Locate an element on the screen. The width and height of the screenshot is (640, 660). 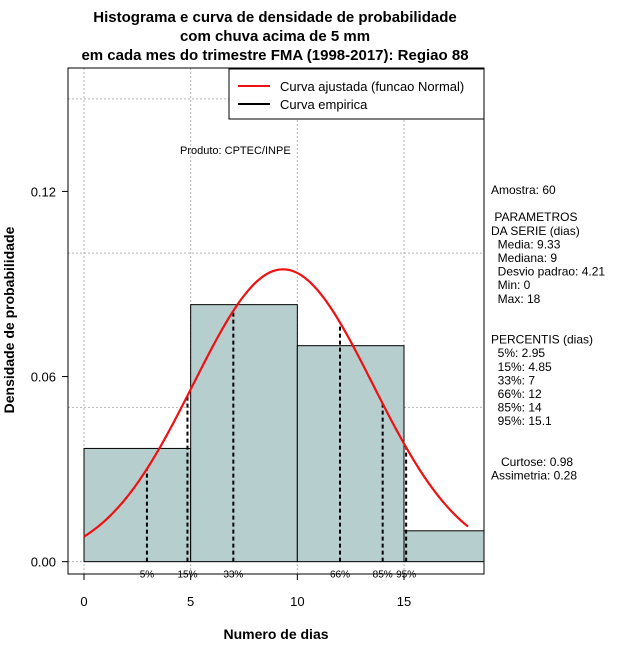
side-panel-line-16: 85%: 14 is located at coordinates (516, 408).